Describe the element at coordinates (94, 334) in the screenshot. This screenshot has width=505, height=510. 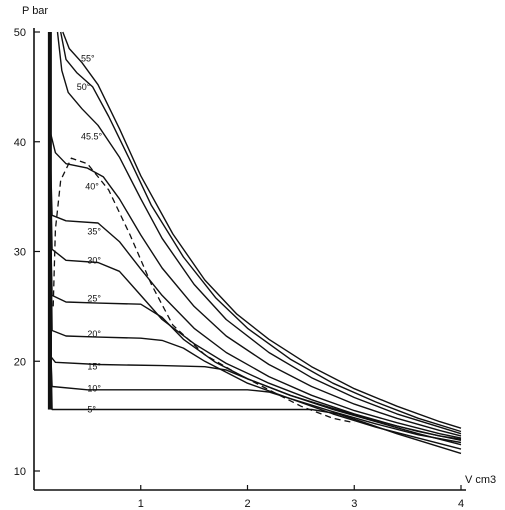
I see `isotherm-label: 20°` at that location.